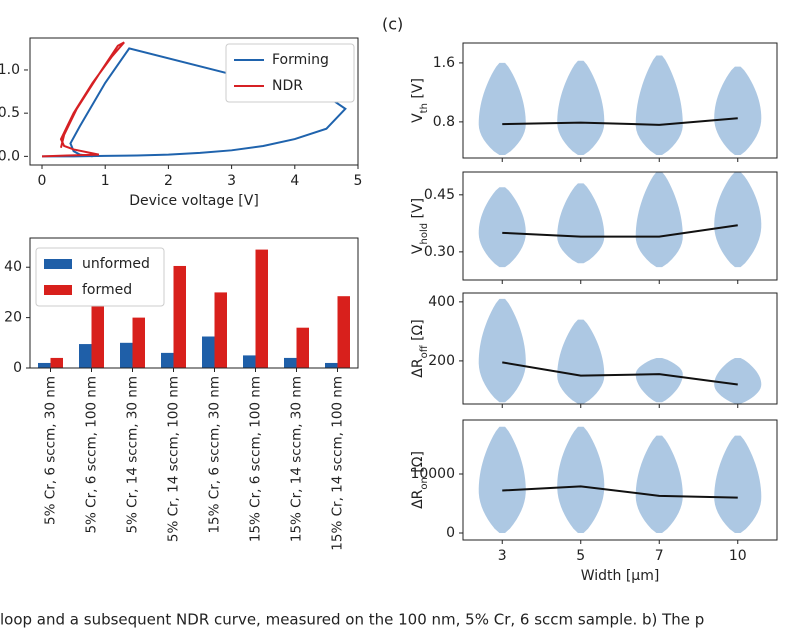  What do you see at coordinates (424, 108) in the screenshot?
I see `y-axis-label-part: th` at bounding box center [424, 108].